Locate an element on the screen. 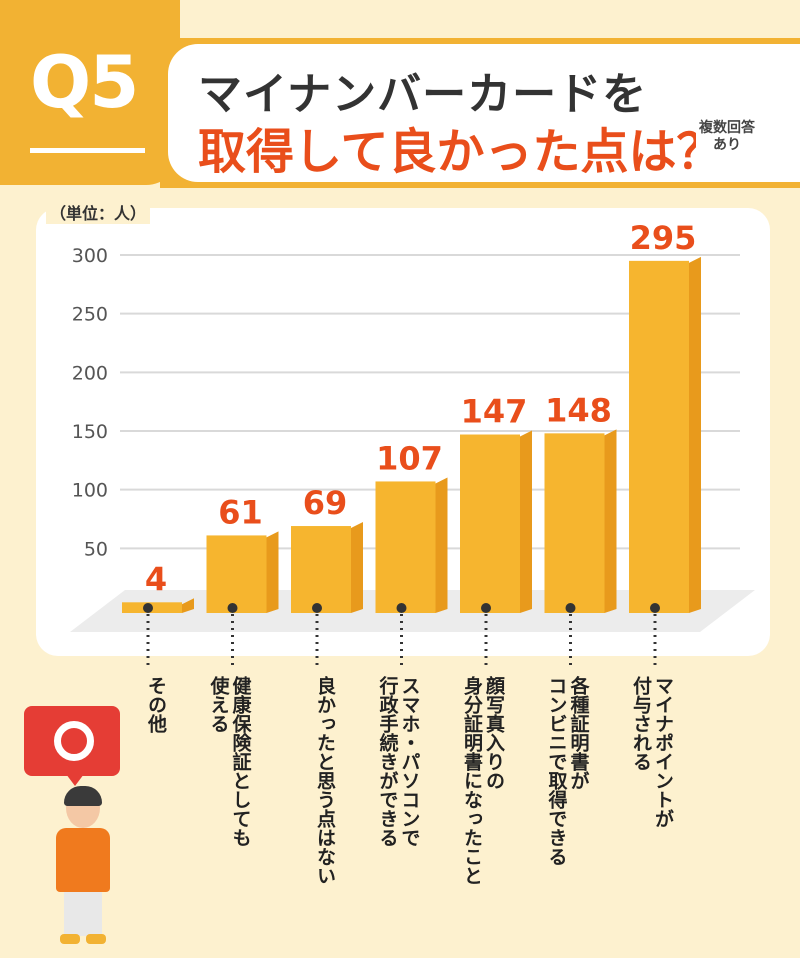  category-label: 各種証明書が is located at coordinates (579, 732).